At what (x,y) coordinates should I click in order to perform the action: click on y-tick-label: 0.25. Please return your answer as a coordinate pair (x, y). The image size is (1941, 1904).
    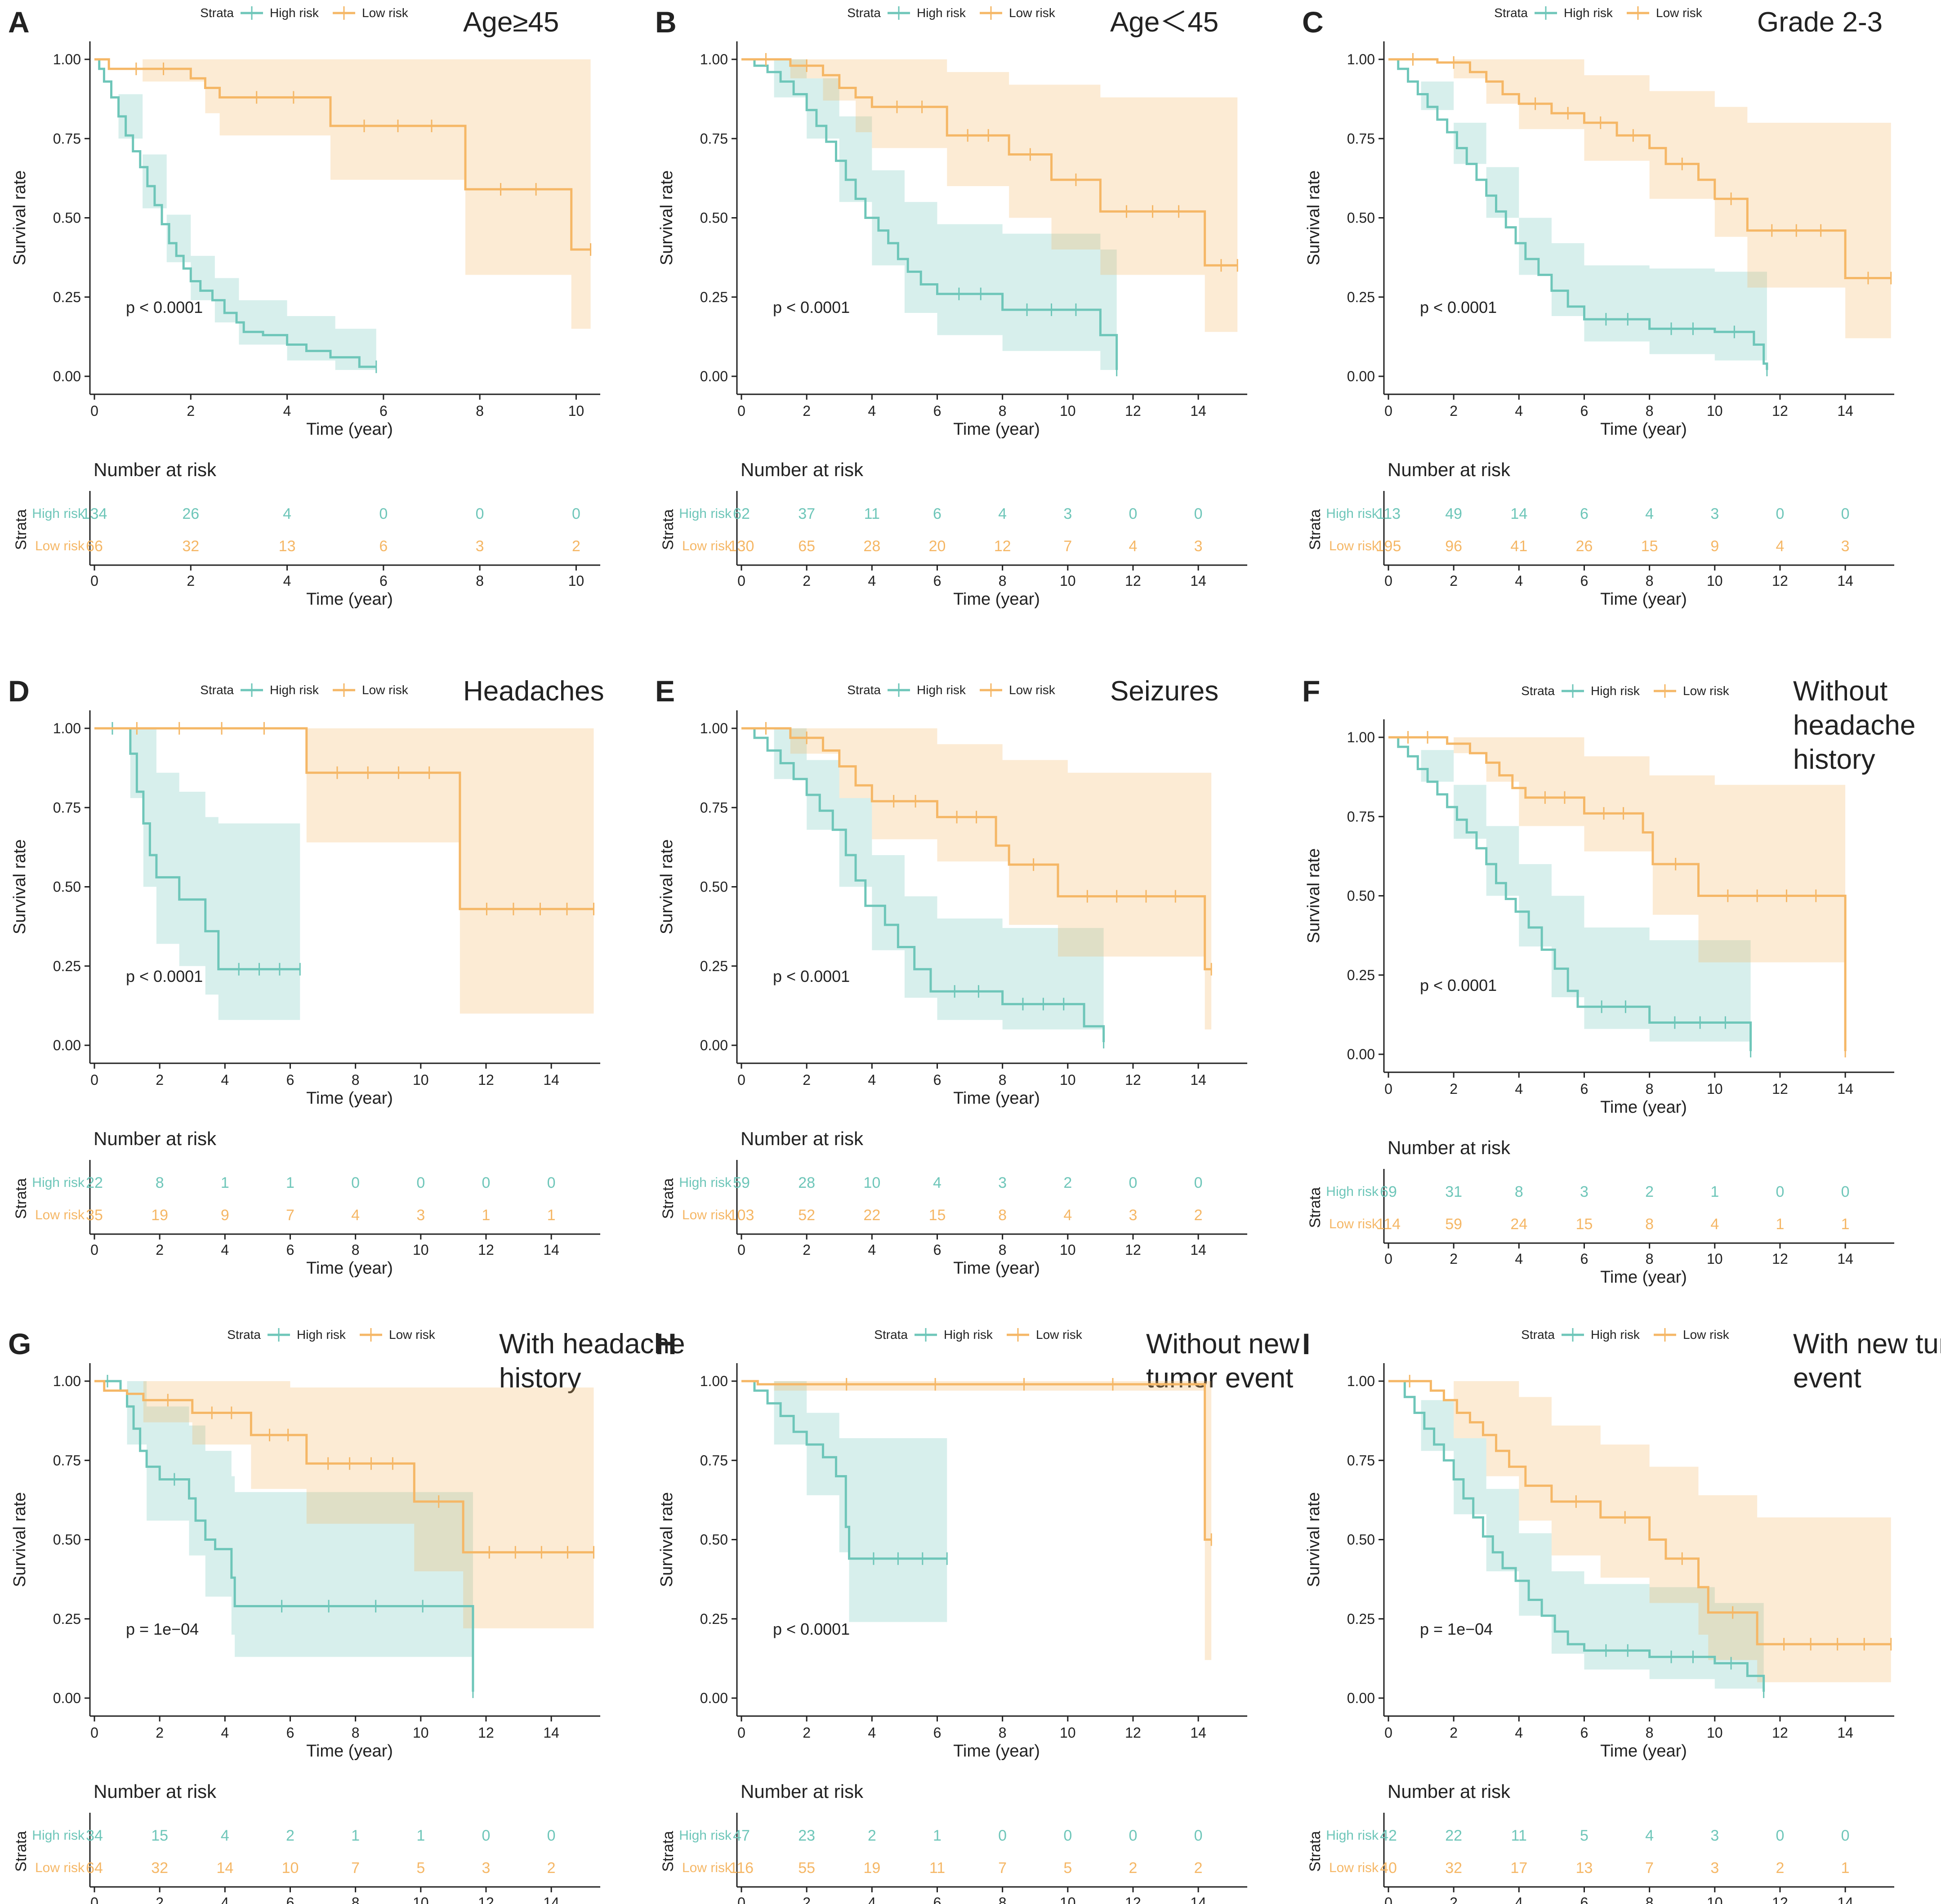
    Looking at the image, I should click on (714, 297).